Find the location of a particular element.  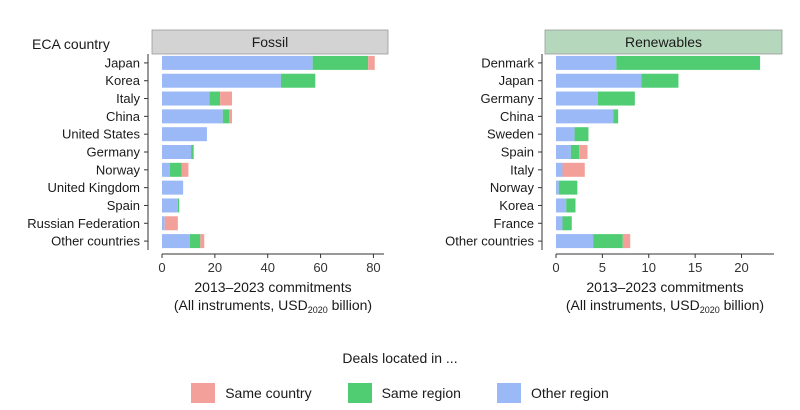

category-label-renewables-norway: Norway is located at coordinates (512, 187).